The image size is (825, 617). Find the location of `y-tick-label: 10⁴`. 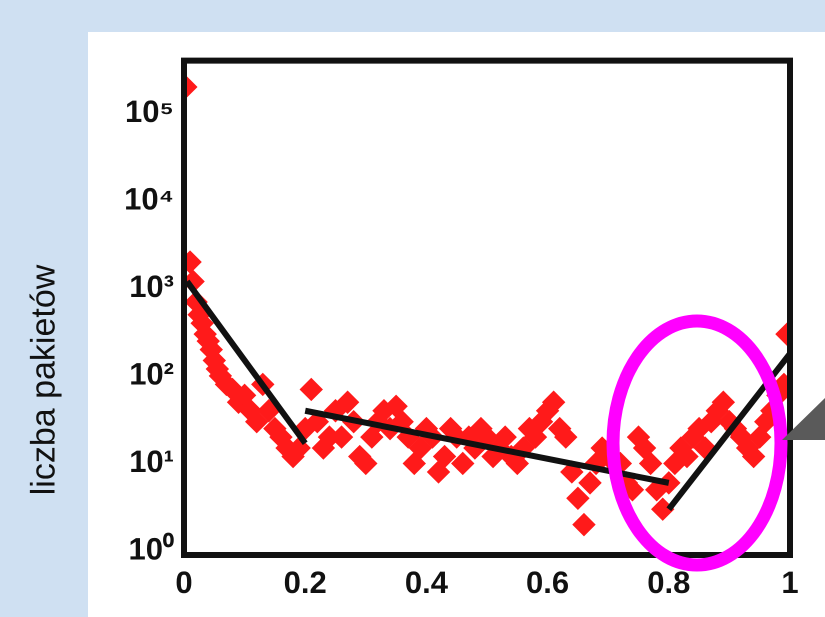

y-tick-label: 10⁴ is located at coordinates (149, 198).